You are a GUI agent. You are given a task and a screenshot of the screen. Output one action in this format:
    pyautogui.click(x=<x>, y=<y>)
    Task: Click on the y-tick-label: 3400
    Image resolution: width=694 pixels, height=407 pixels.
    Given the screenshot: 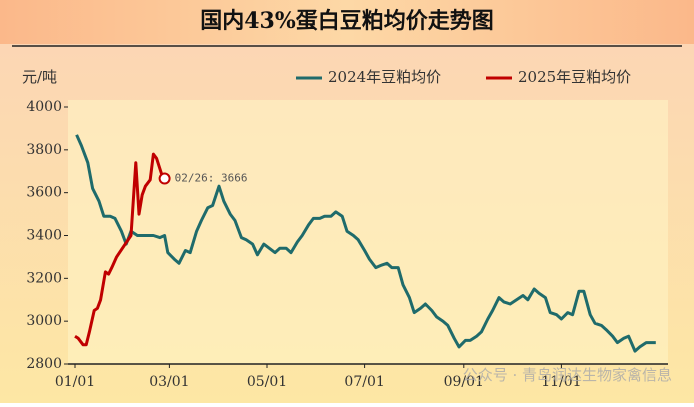 What is the action you would take?
    pyautogui.click(x=44, y=236)
    